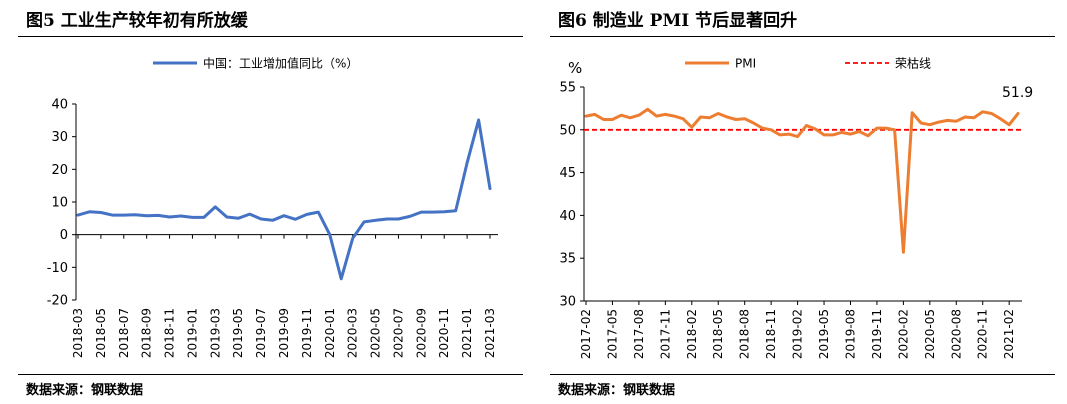 The width and height of the screenshot is (1067, 404). Describe the element at coordinates (678, 21) in the screenshot. I see `chart-title: 图6 制造业 PMI 节后显著回升` at that location.